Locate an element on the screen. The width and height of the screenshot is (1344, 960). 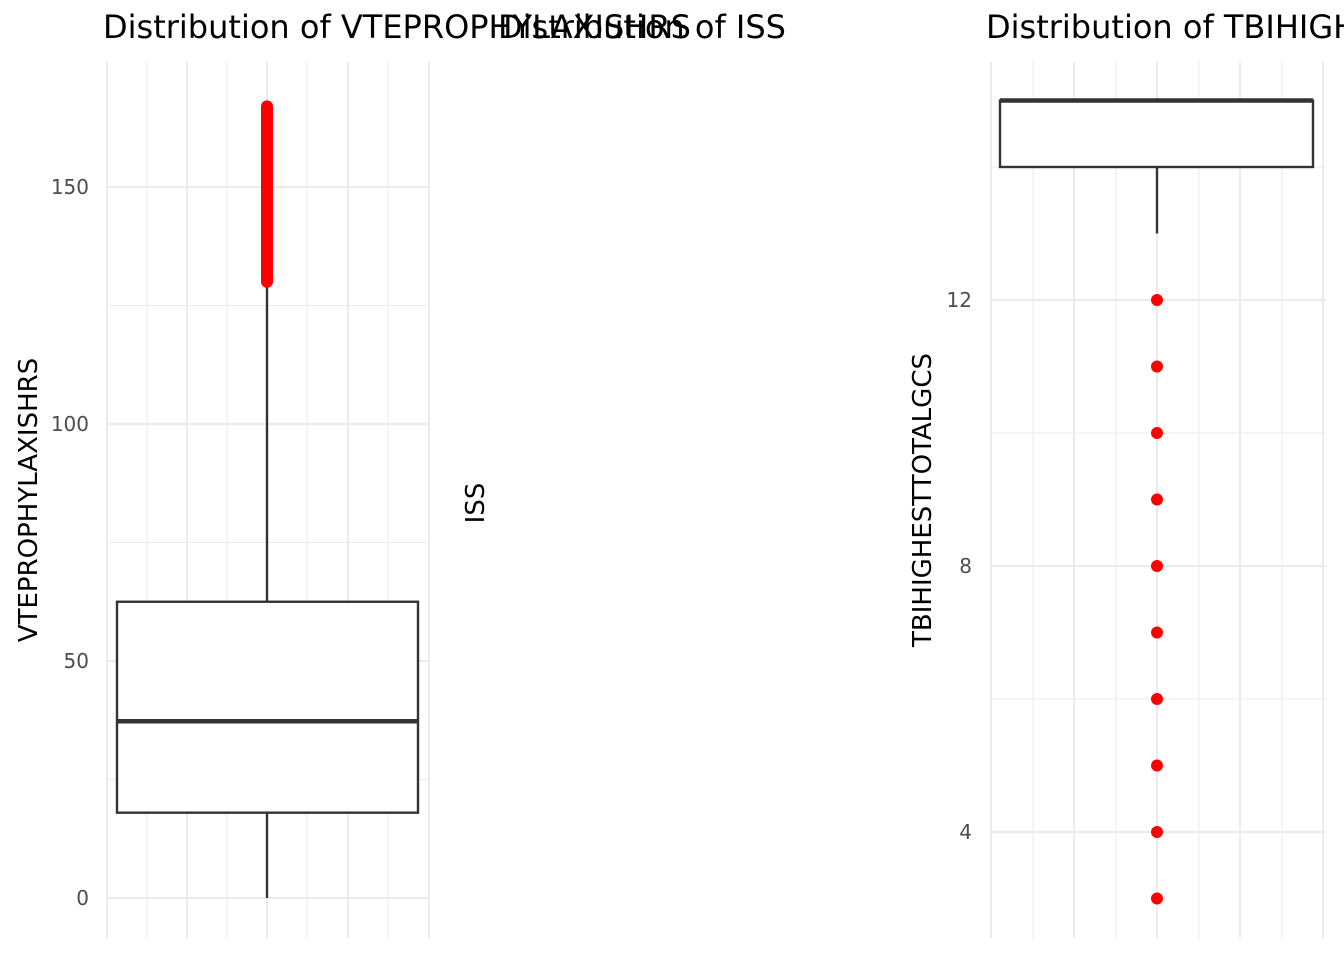
y-tick-label: 12 is located at coordinates (959, 300).